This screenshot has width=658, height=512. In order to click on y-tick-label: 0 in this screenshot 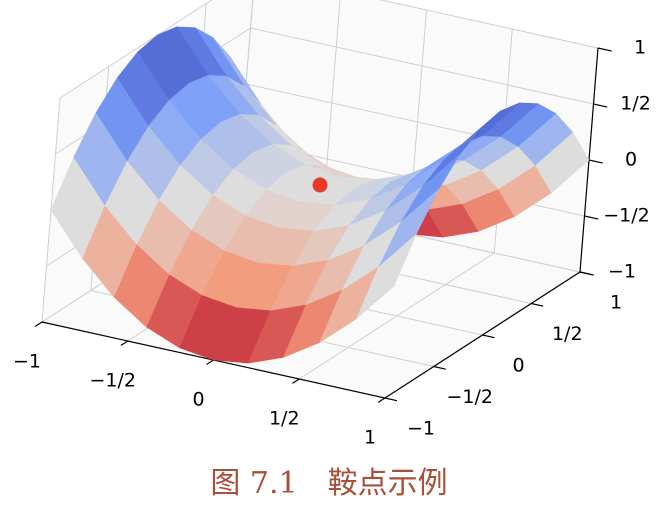, I will do `click(518, 366)`.